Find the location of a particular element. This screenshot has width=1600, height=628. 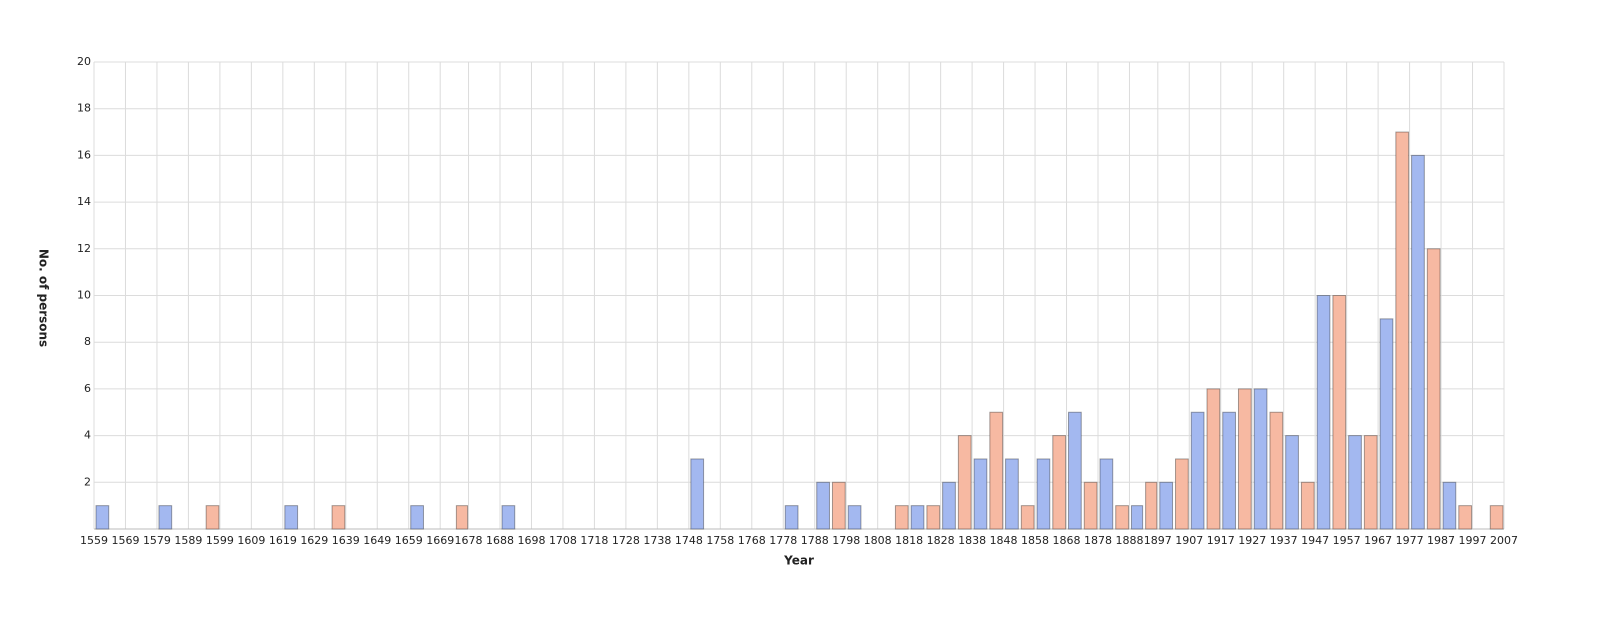

x-tick-label: 1828 is located at coordinates (941, 540).